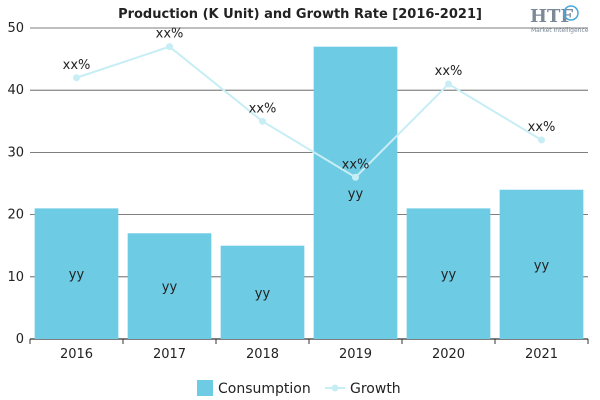 This screenshot has height=400, width=600. Describe the element at coordinates (205, 388) in the screenshot. I see `legend-consumption-swatch` at that location.